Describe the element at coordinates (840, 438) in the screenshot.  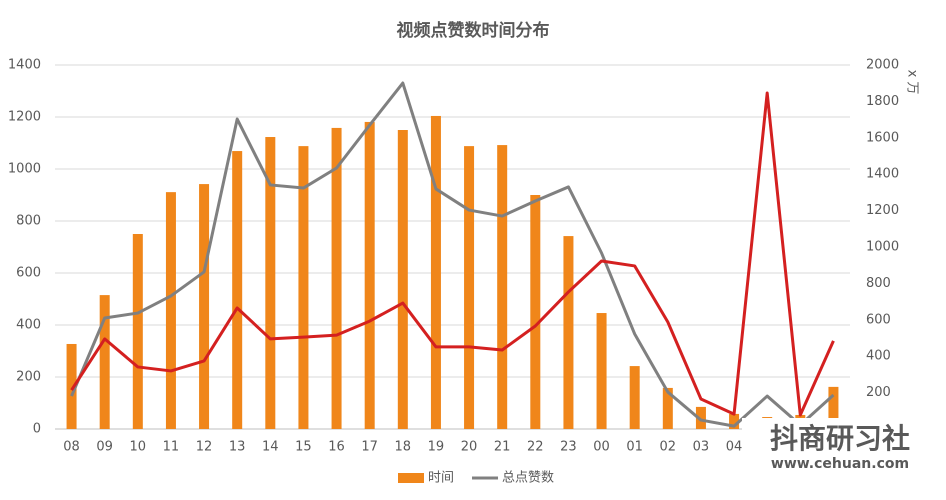
I see `watermark-title: 抖商研习社` at that location.